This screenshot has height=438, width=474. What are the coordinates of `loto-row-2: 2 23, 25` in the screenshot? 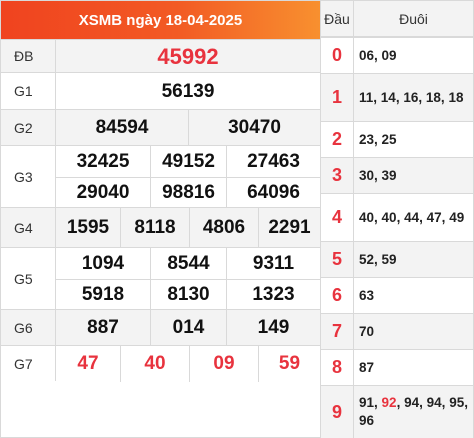 It's located at (397, 139).